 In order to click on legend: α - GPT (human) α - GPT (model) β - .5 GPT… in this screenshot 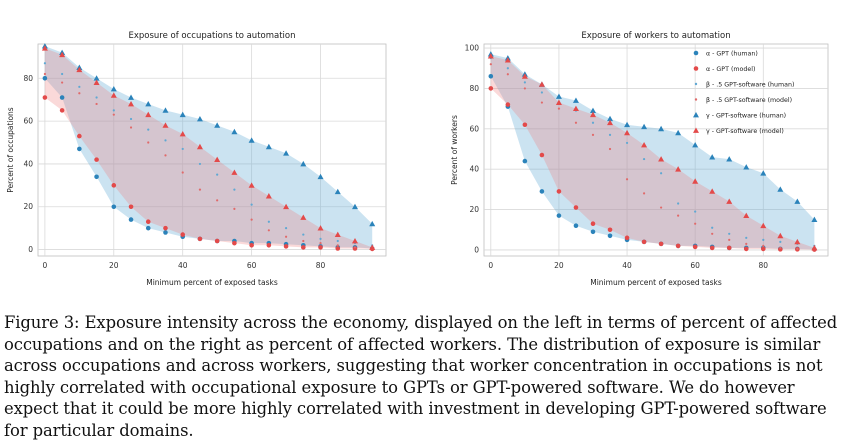, I will do `click(743, 93)`.